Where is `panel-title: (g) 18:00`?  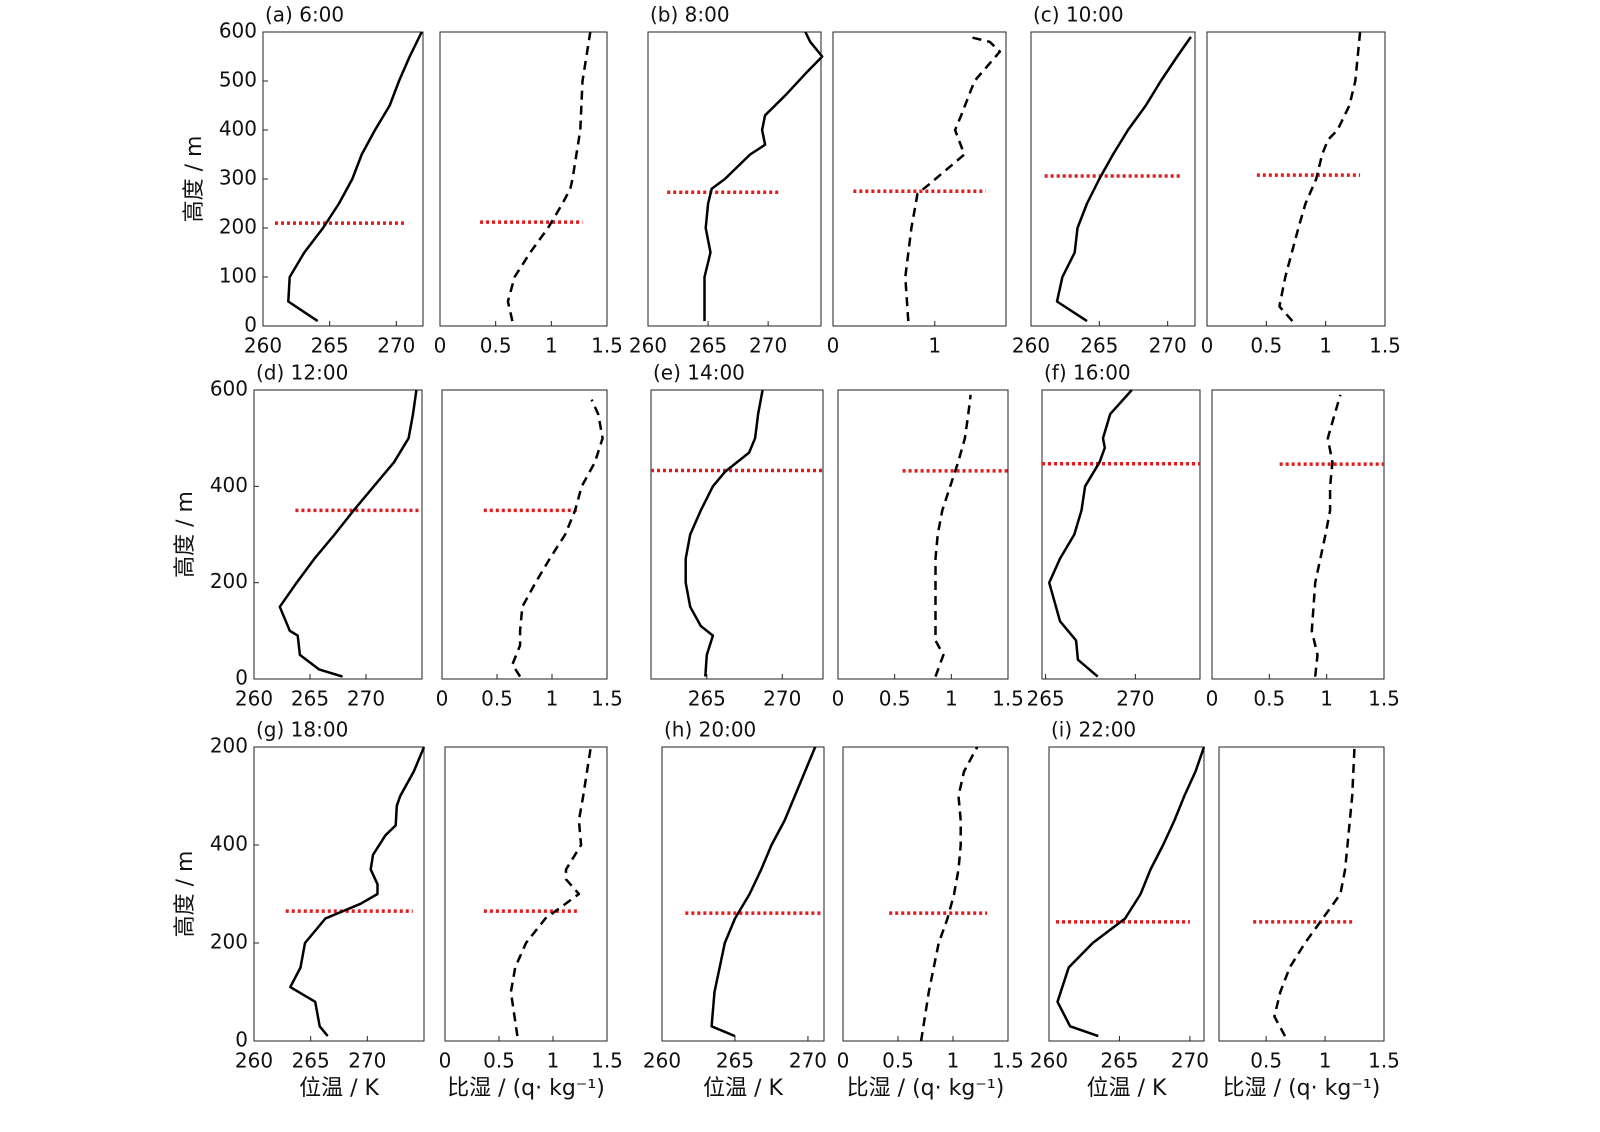
panel-title: (g) 18:00 is located at coordinates (302, 730).